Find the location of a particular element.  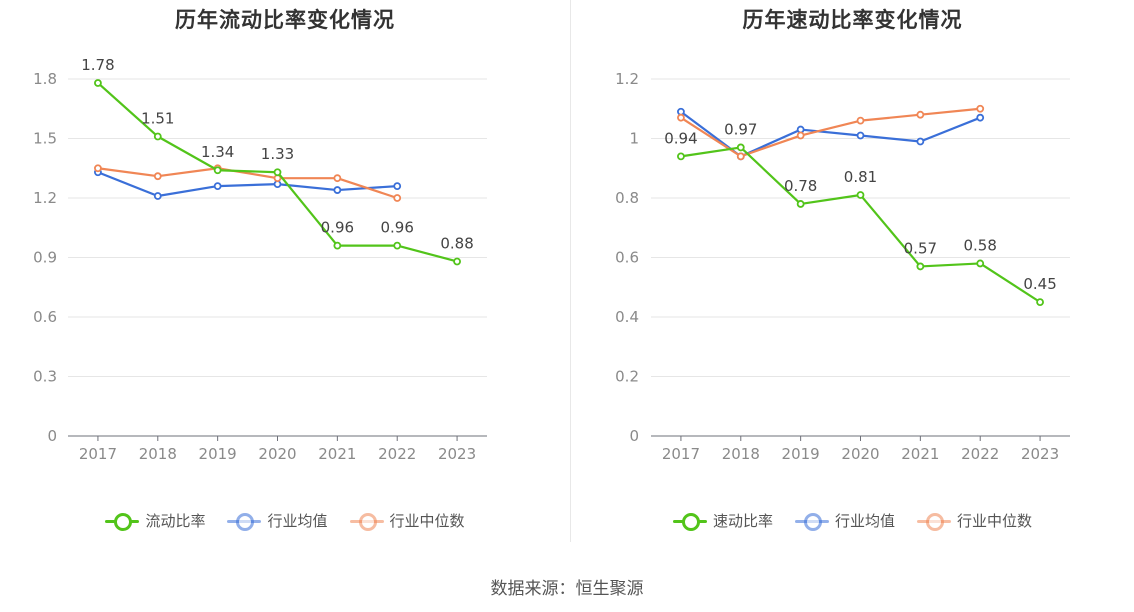

data-label: 0.57 is located at coordinates (920, 248).